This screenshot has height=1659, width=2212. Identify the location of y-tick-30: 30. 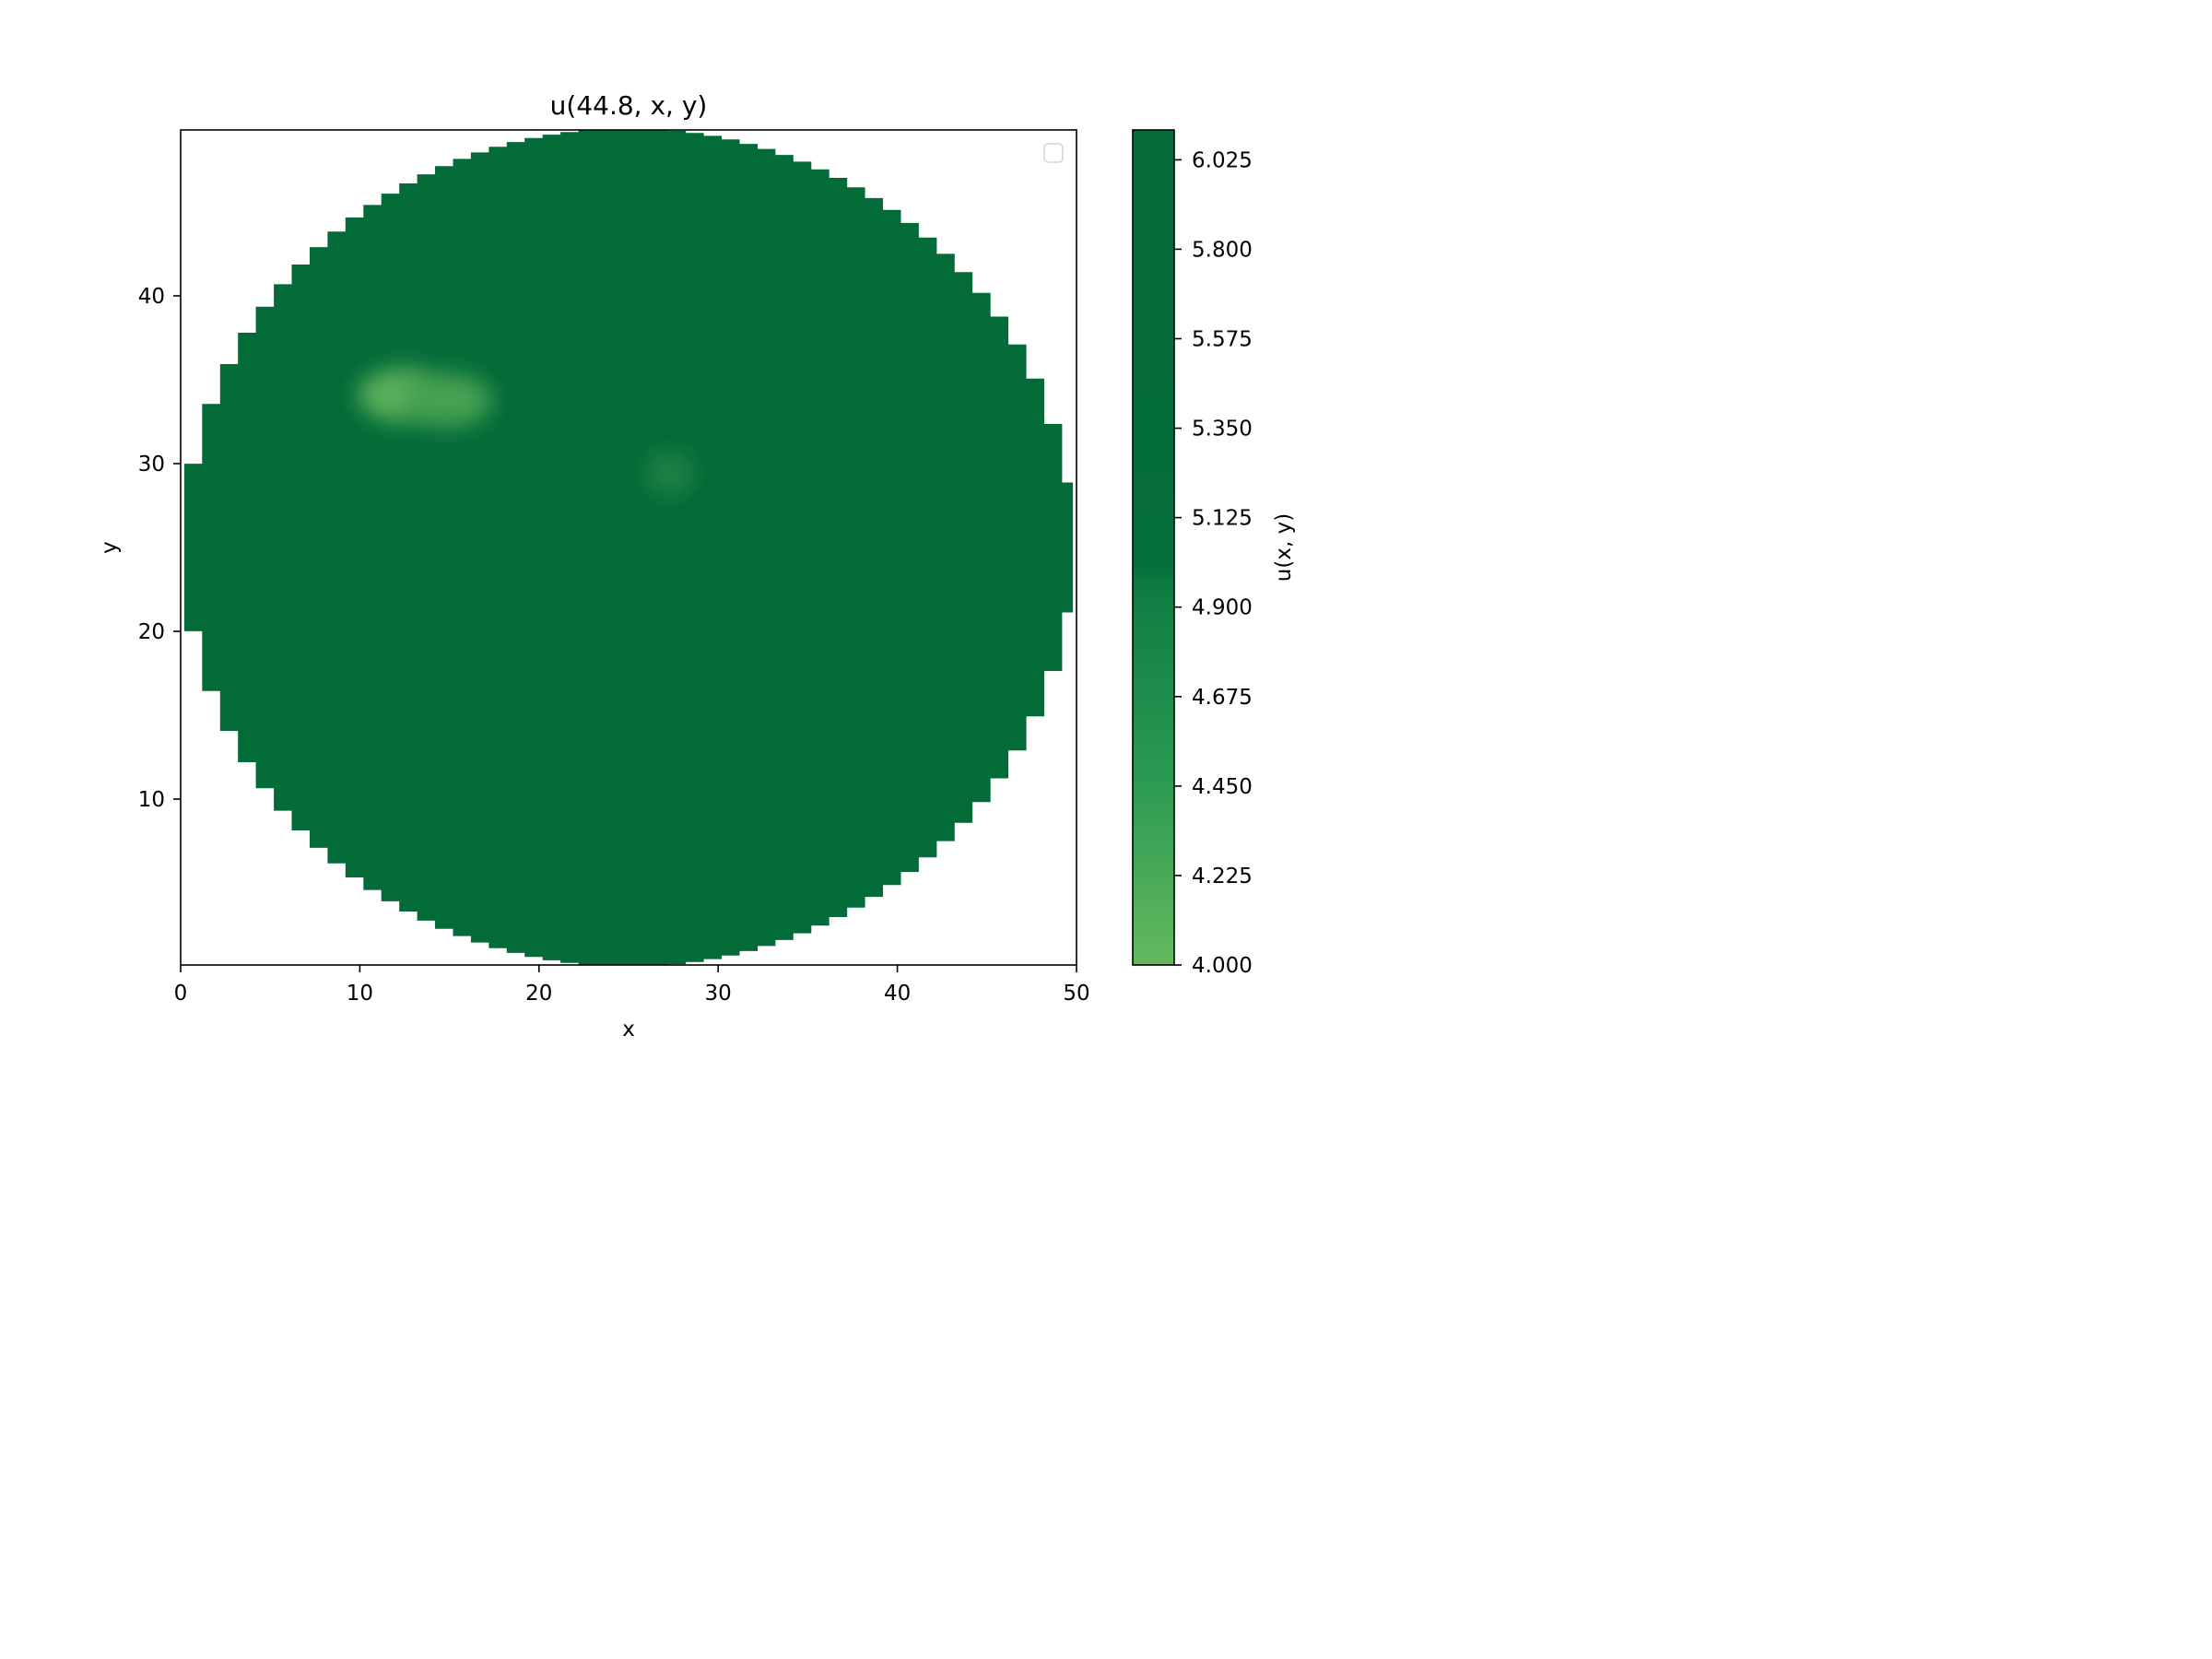
(159, 465).